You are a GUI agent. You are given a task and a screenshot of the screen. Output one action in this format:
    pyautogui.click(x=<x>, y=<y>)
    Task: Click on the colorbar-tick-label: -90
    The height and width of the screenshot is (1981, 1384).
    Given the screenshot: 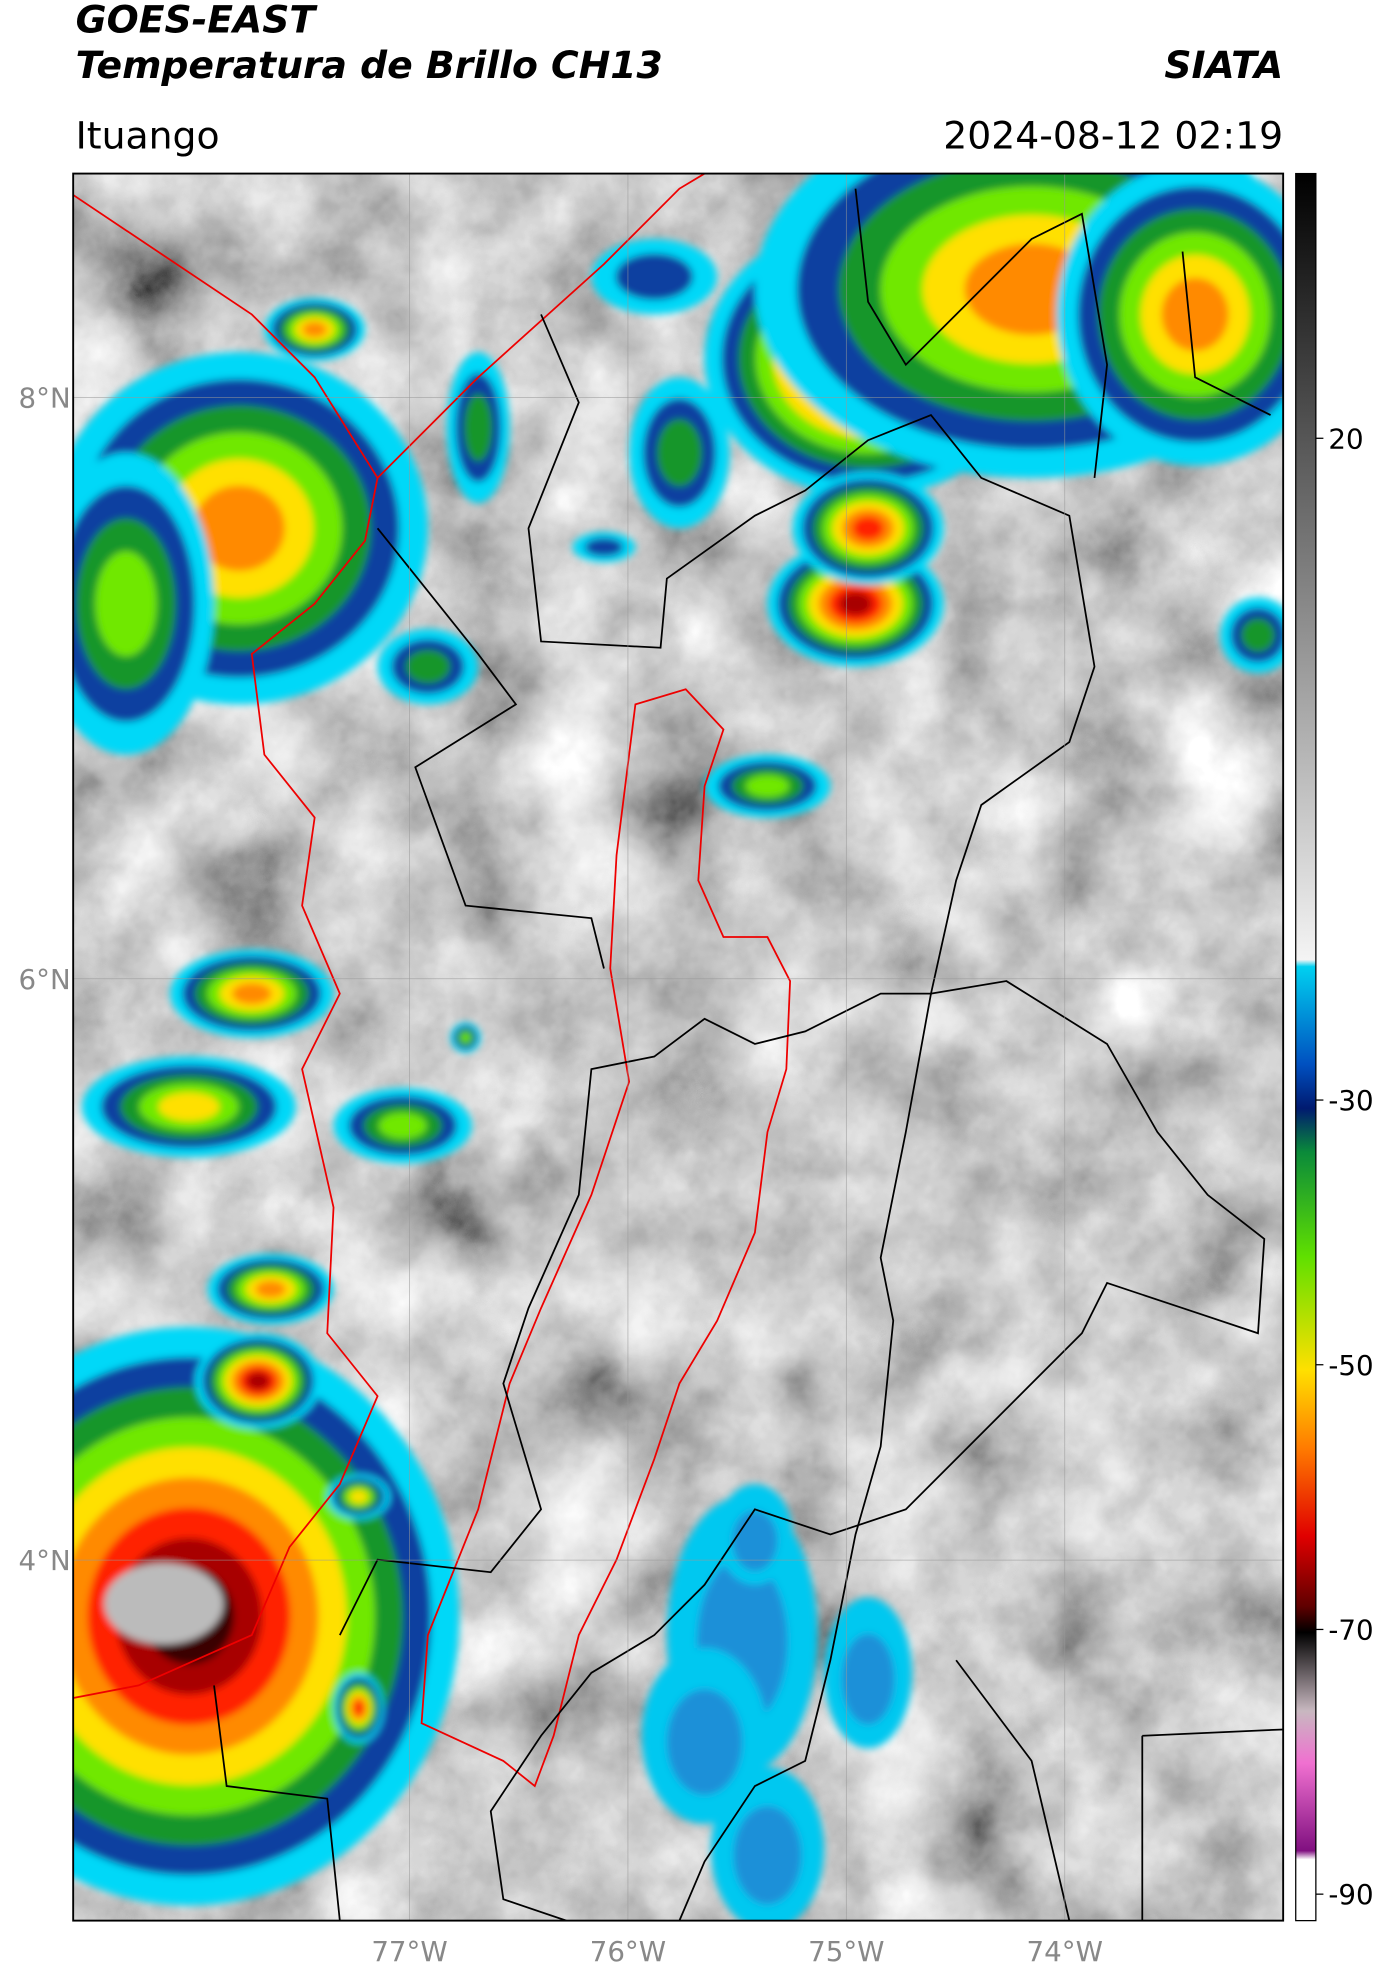 What is the action you would take?
    pyautogui.click(x=1350, y=1894)
    